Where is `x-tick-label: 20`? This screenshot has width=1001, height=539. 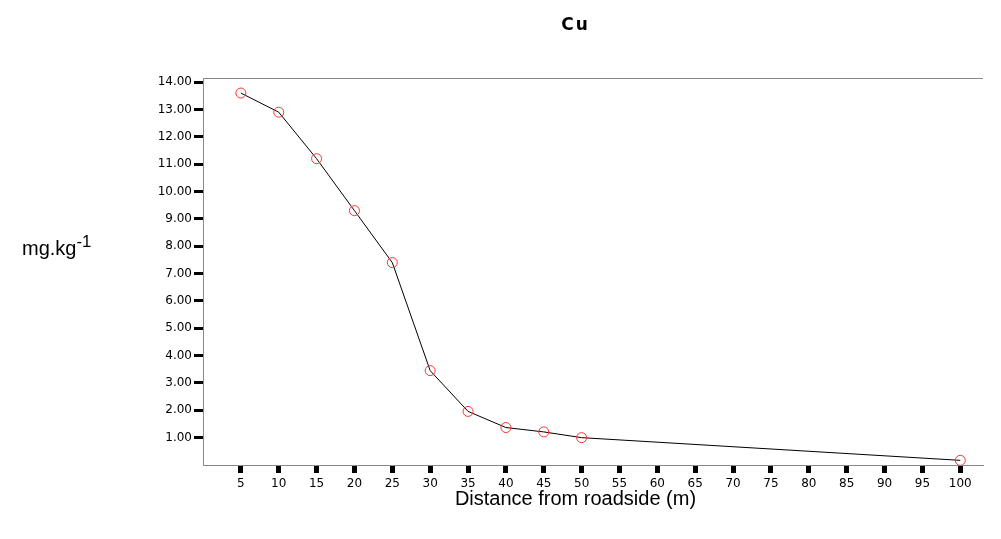 x-tick-label: 20 is located at coordinates (354, 483).